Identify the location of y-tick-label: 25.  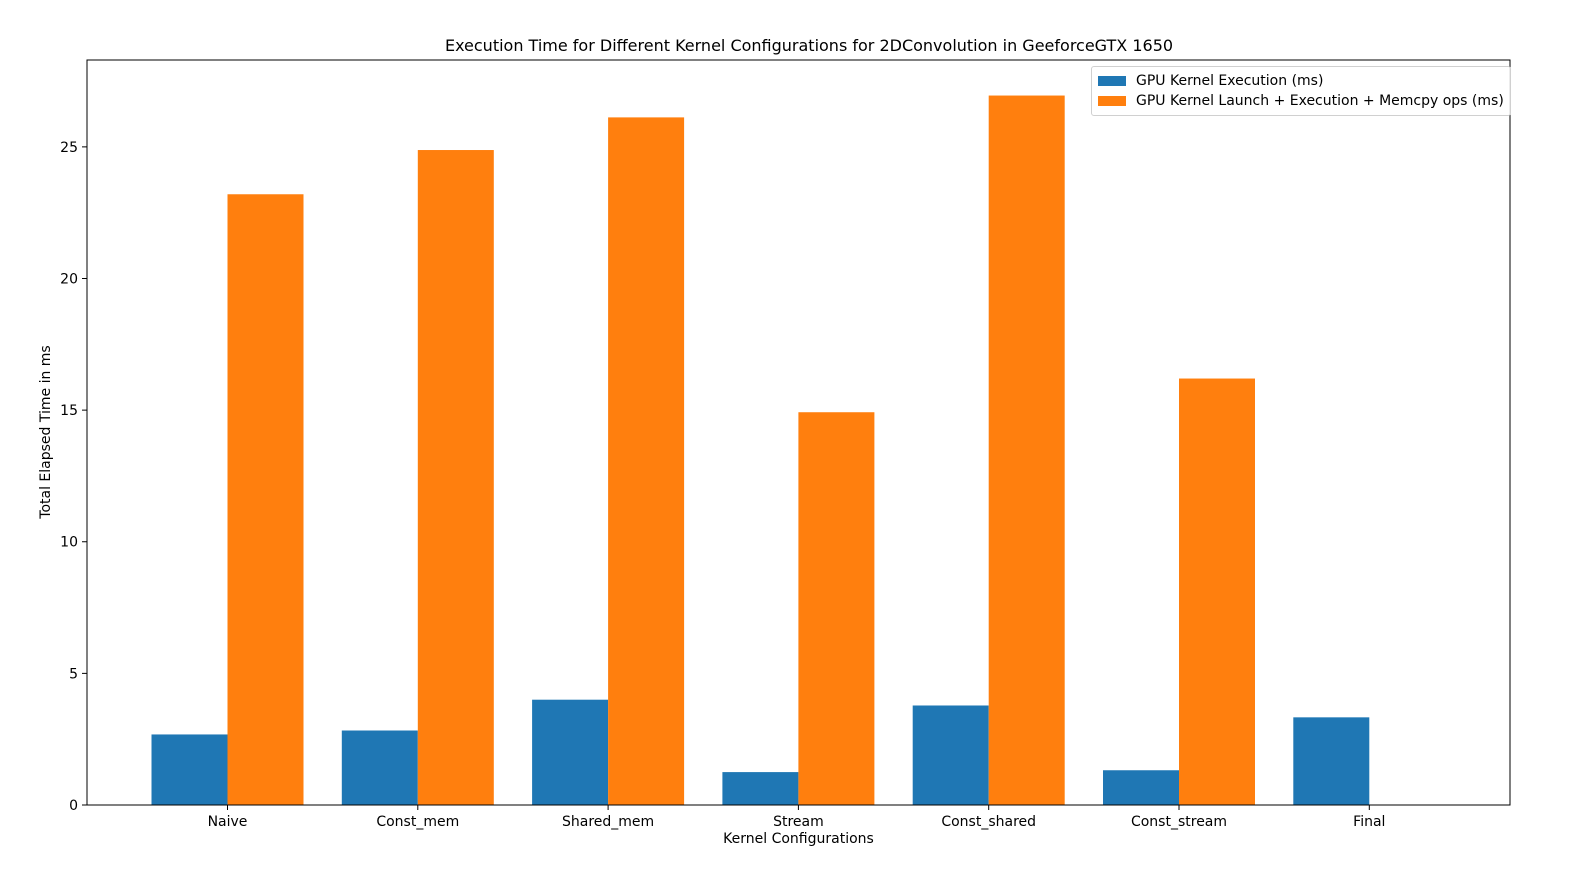
(69, 148).